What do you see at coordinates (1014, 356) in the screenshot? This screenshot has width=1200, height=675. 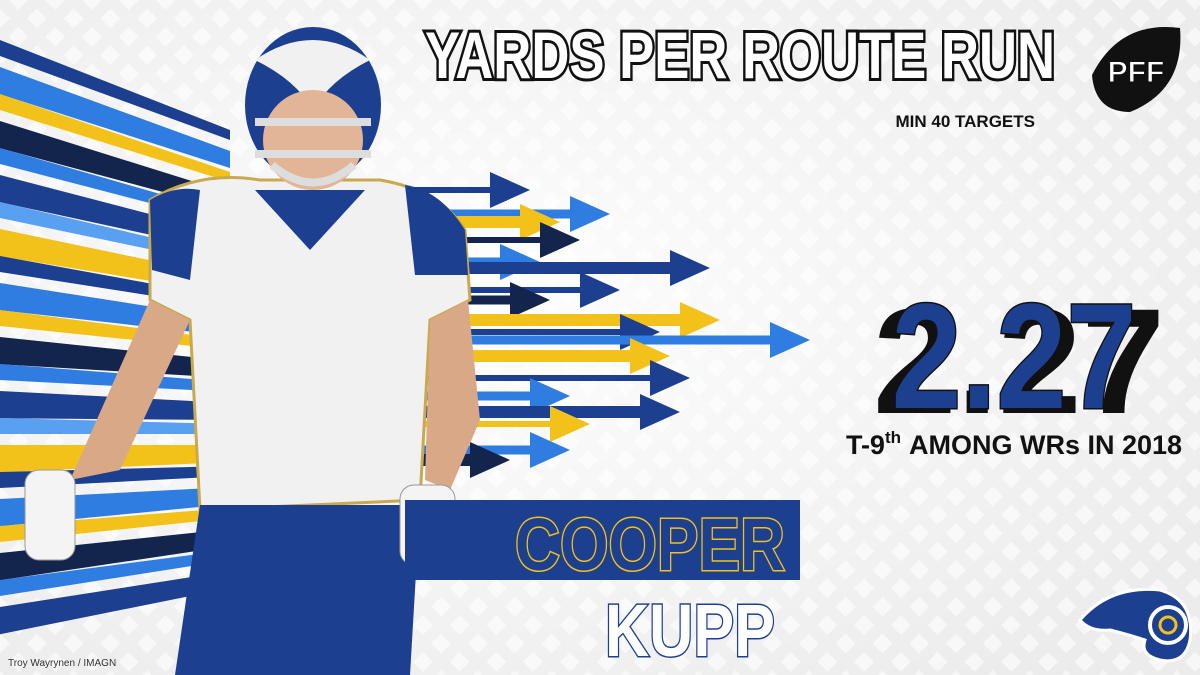 I see `stat-value: 2.27` at bounding box center [1014, 356].